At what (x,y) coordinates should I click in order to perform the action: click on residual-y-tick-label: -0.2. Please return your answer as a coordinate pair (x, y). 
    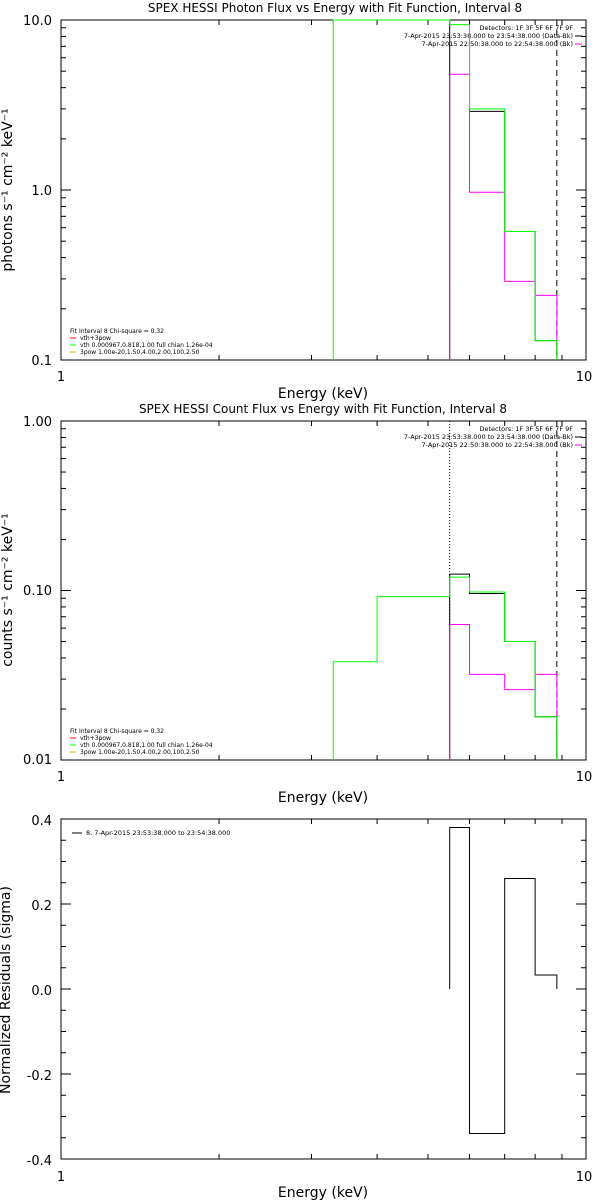
    Looking at the image, I should click on (39, 1076).